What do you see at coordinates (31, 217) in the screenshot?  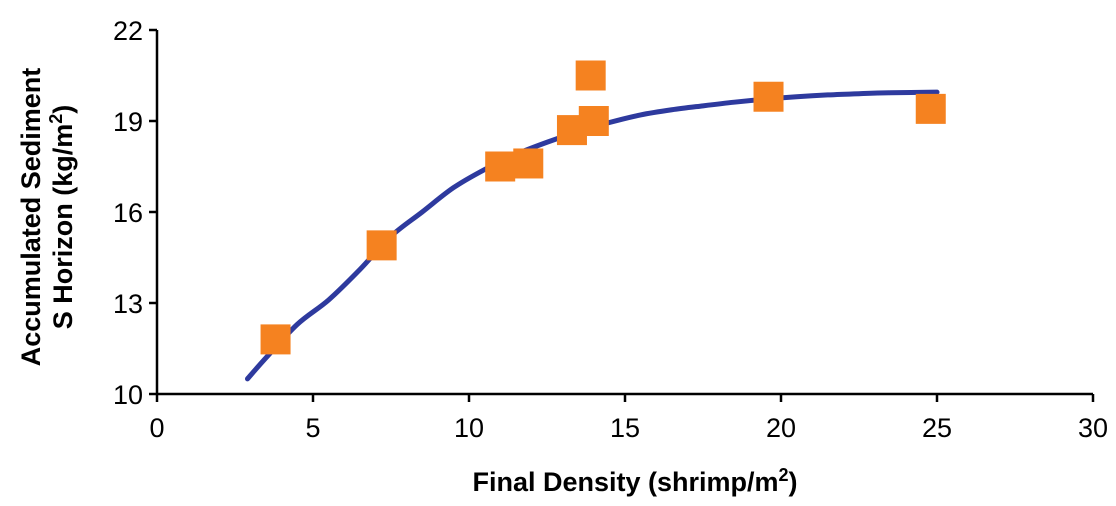 I see `y-axis-title-line1: Accumulated Sediment` at bounding box center [31, 217].